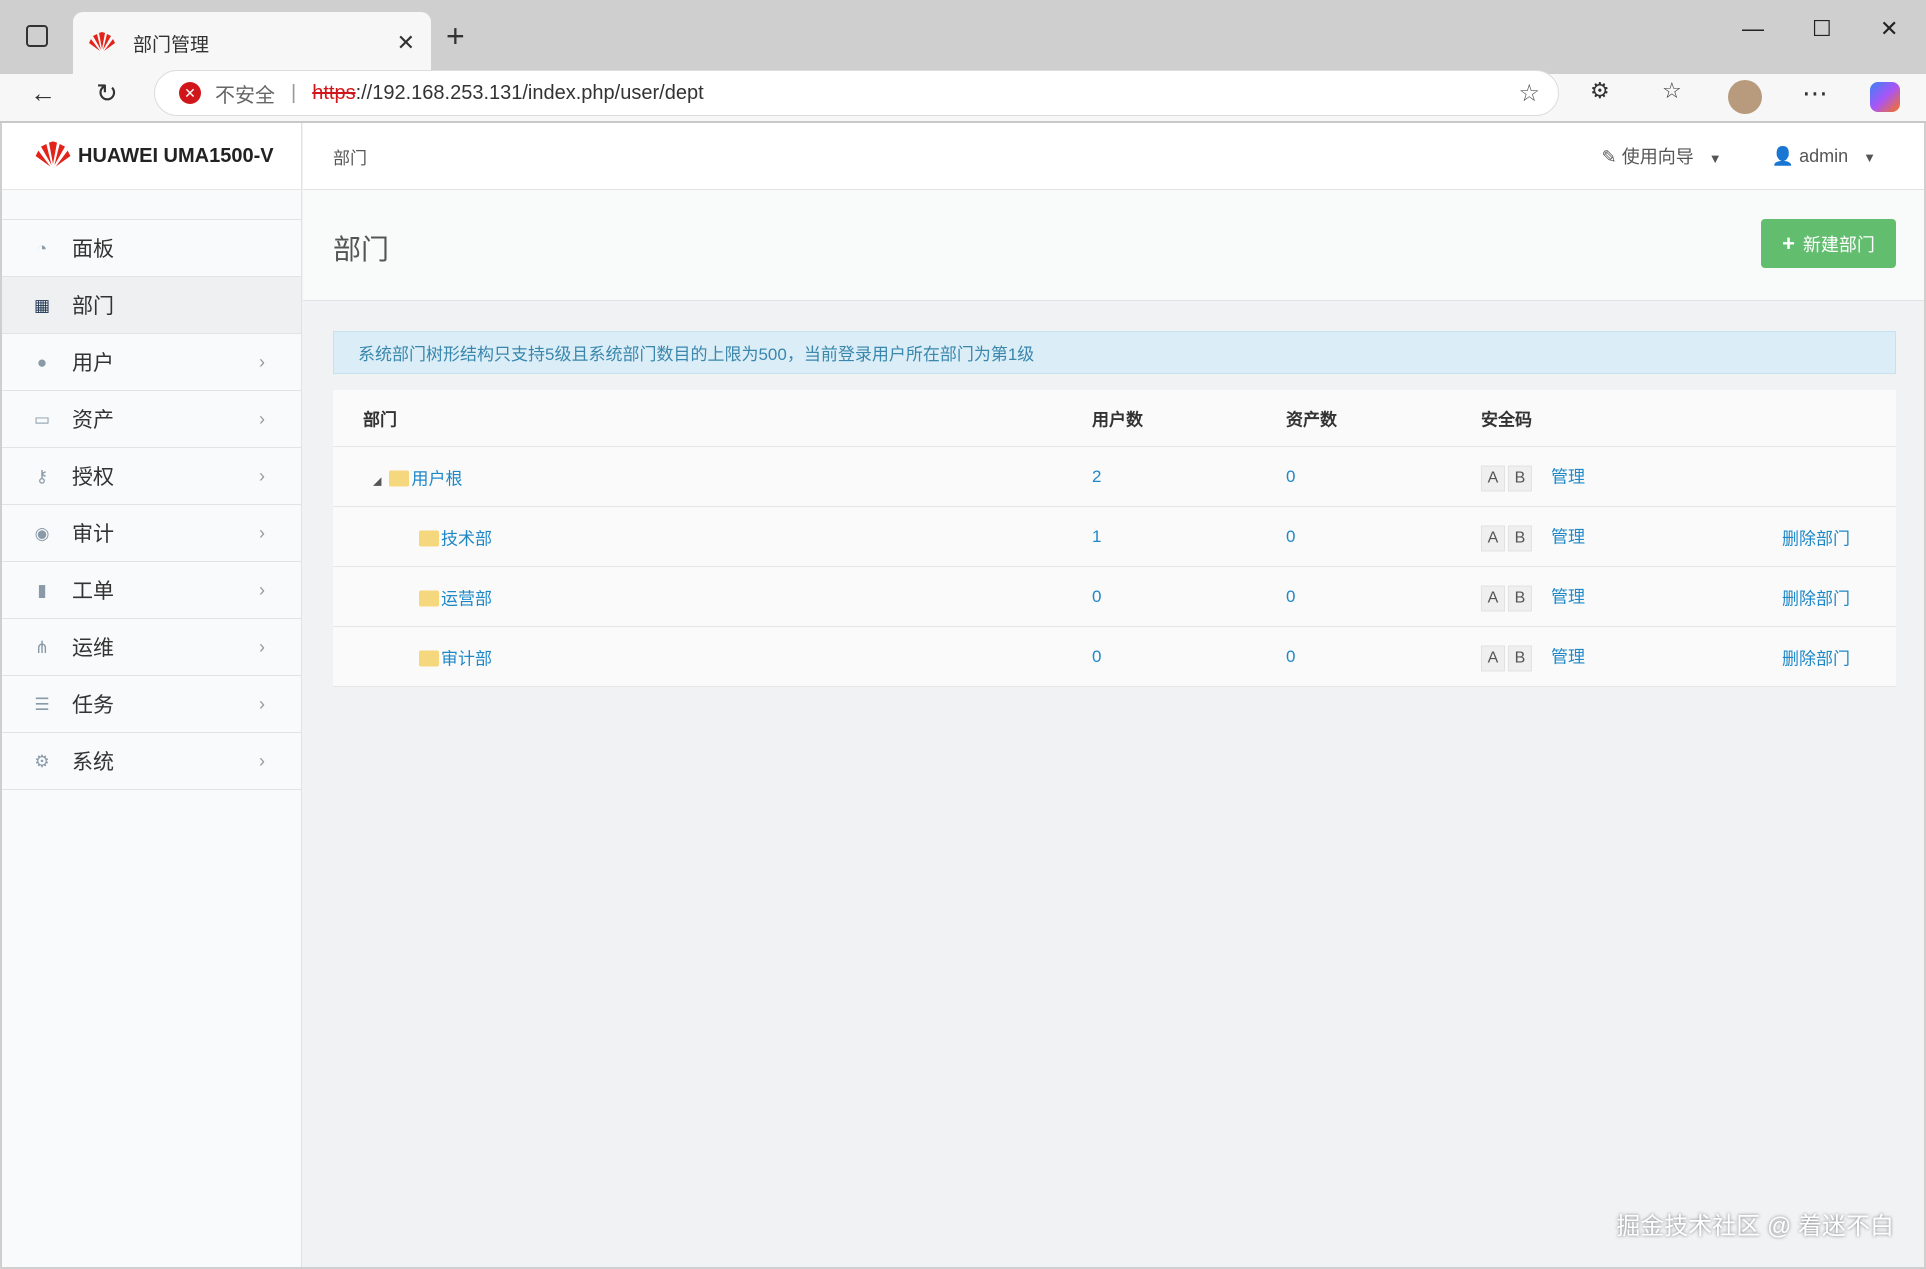 The height and width of the screenshot is (1269, 1926). What do you see at coordinates (1097, 536) in the screenshot?
I see `user-count-link: 1` at bounding box center [1097, 536].